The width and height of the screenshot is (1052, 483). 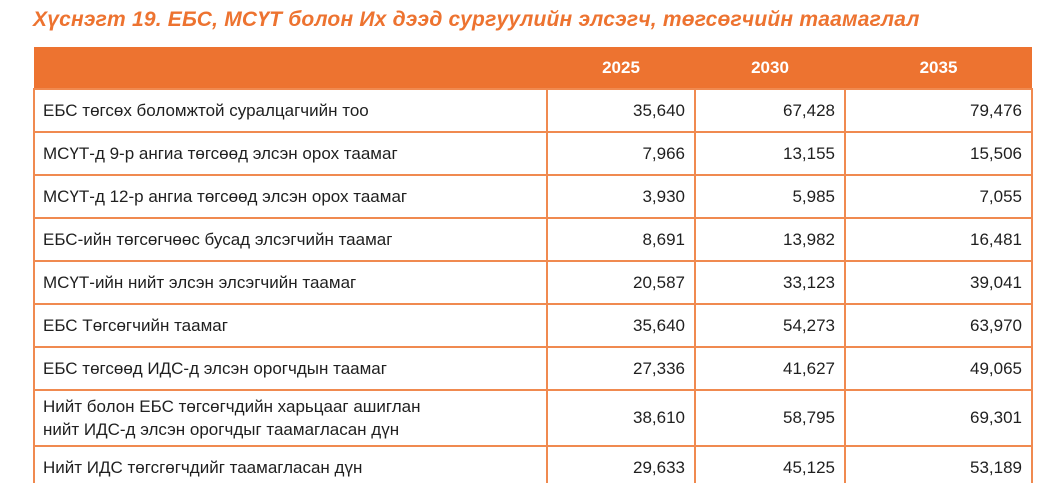 What do you see at coordinates (938, 418) in the screenshot?
I see `value-cell: 69,301` at bounding box center [938, 418].